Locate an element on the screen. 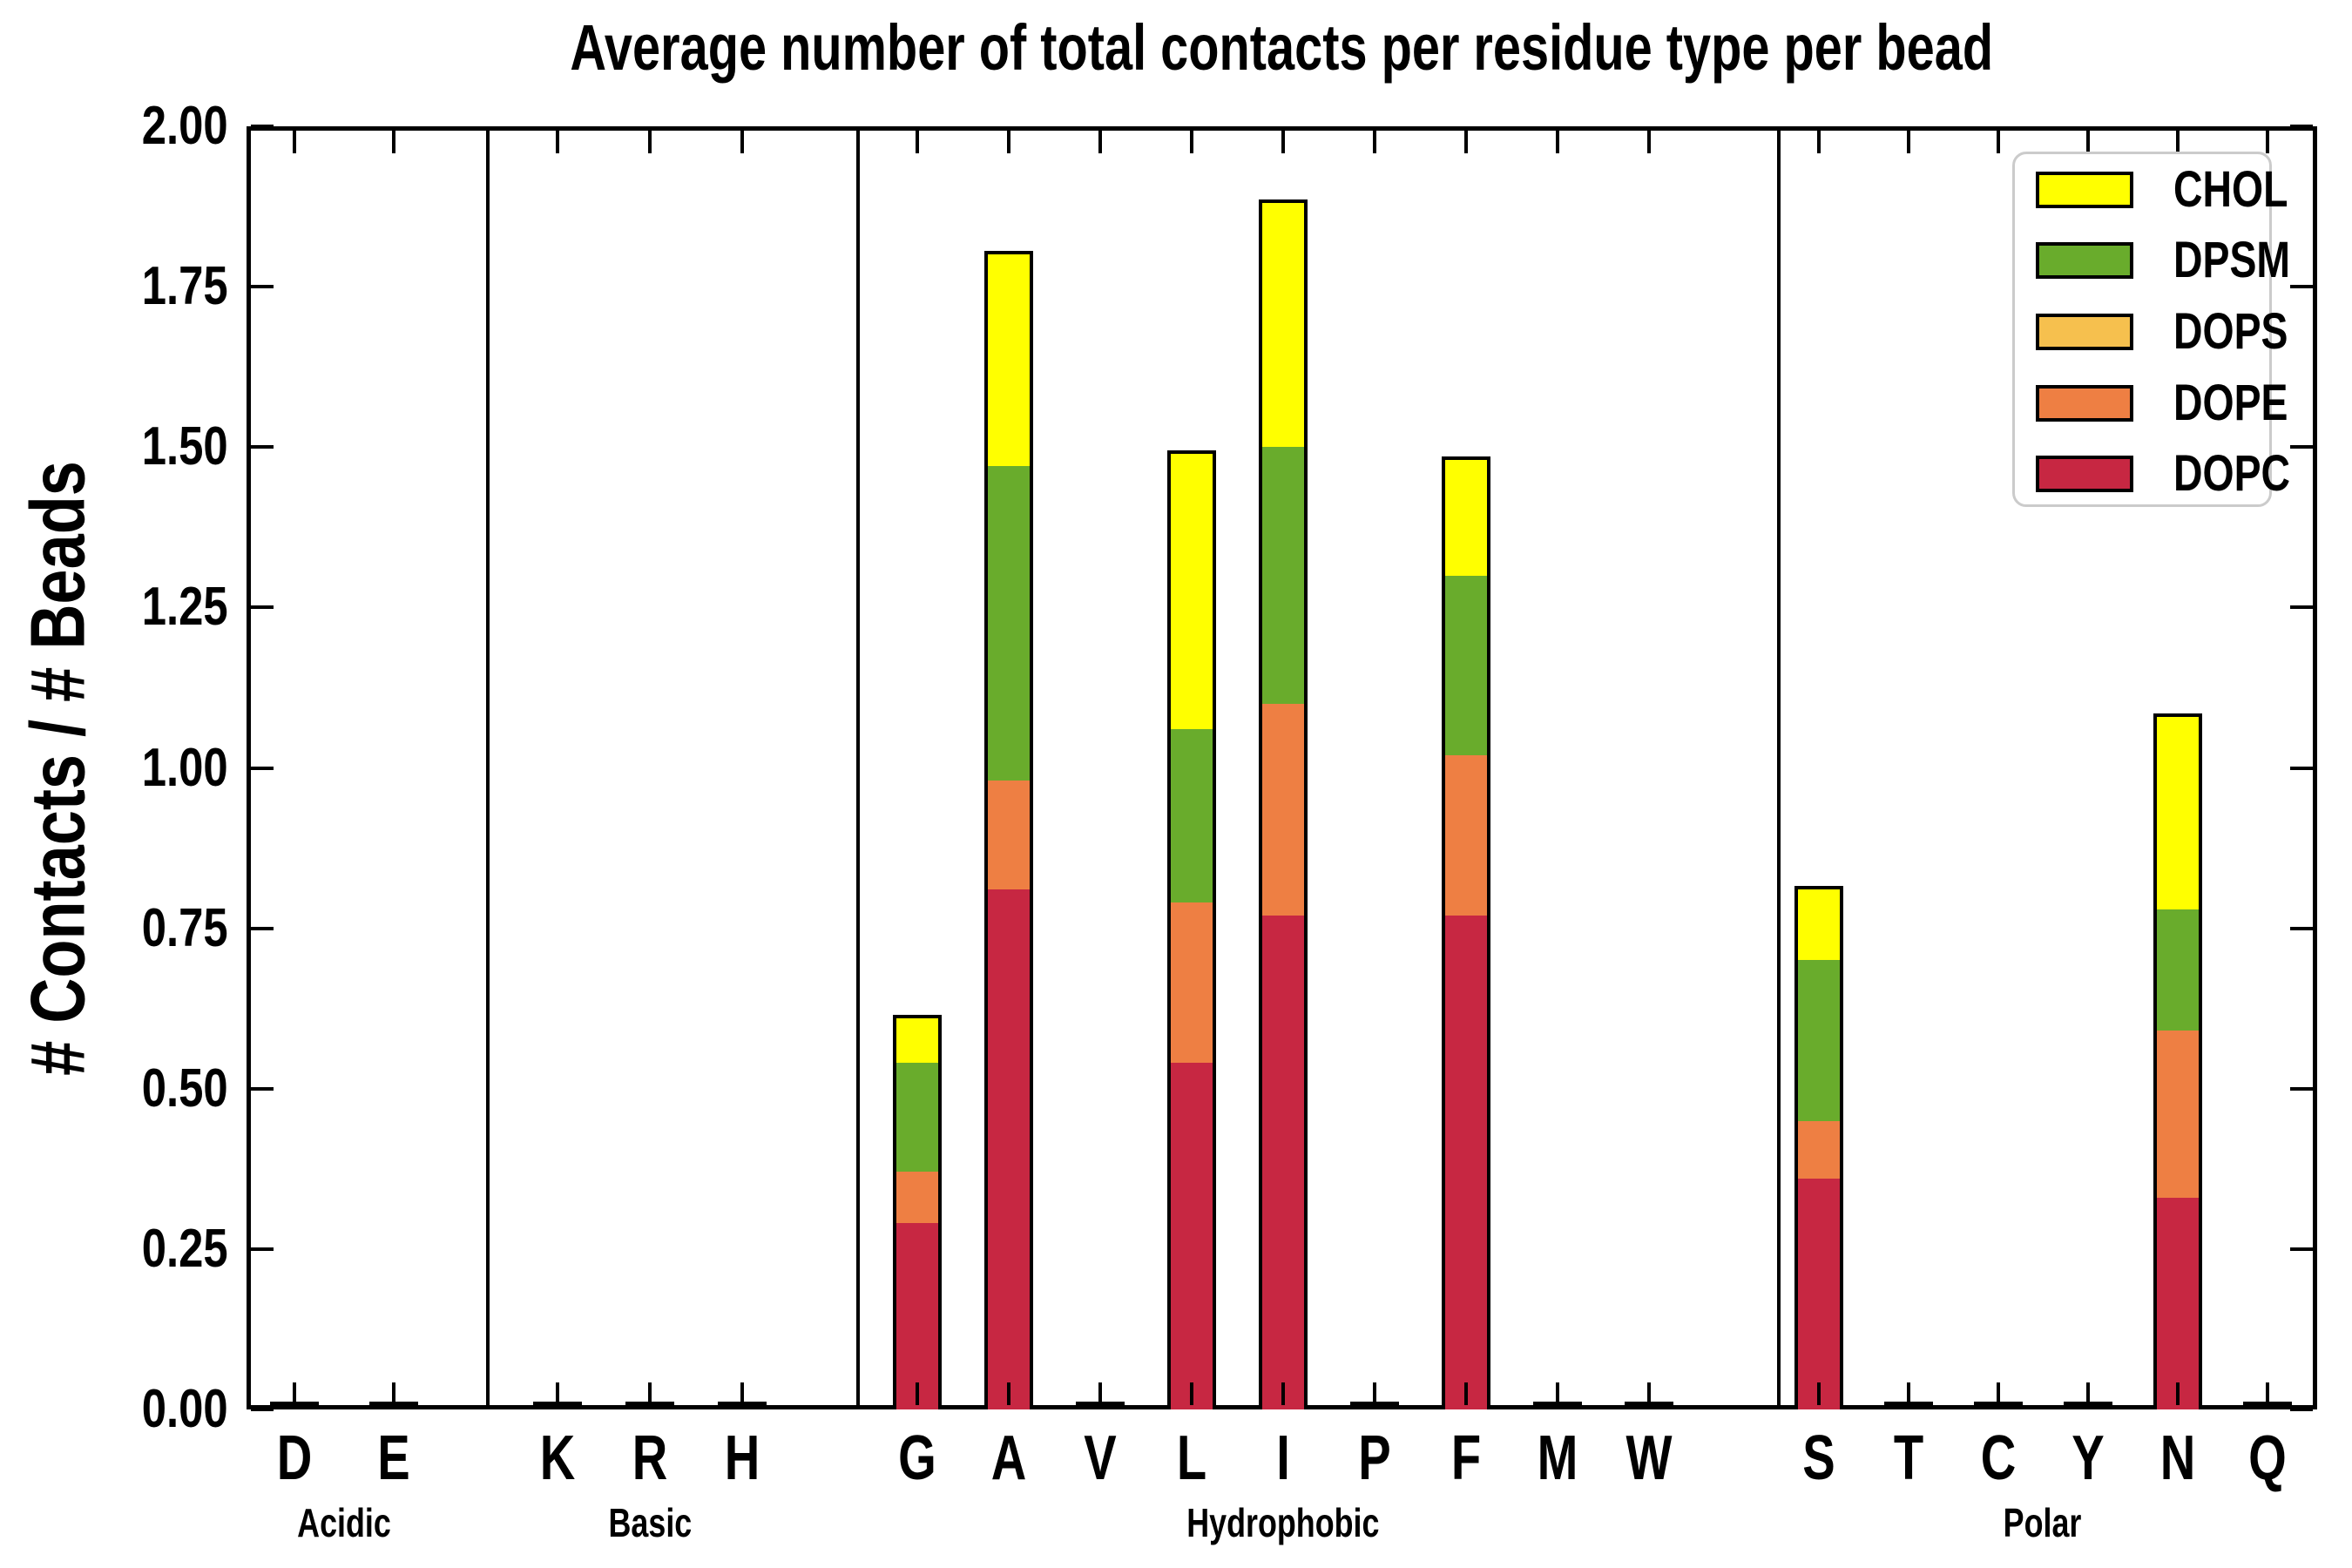  residue-letter: K is located at coordinates (557, 1458).